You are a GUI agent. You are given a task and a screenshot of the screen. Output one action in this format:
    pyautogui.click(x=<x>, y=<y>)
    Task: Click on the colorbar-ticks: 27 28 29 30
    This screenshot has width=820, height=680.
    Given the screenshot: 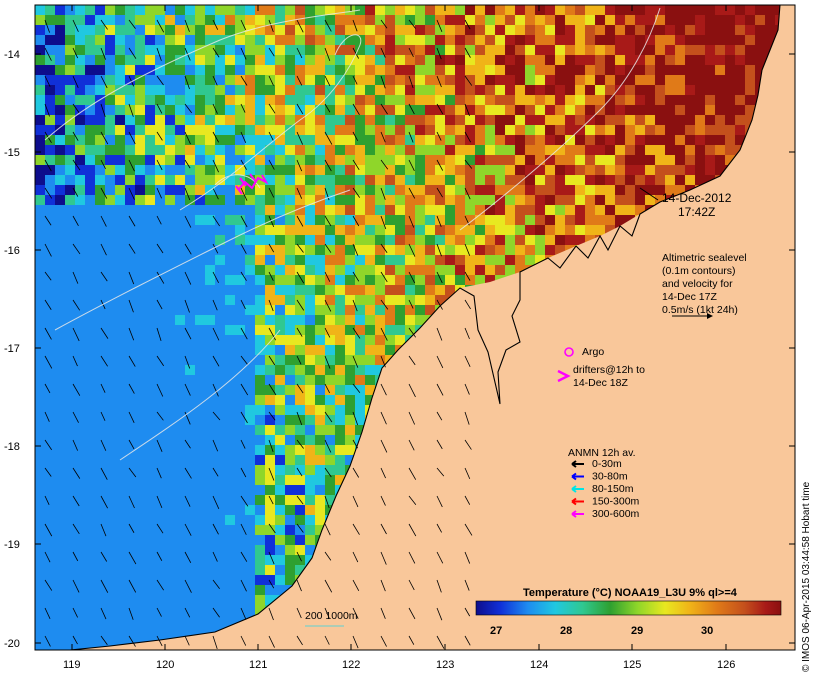 What is the action you would take?
    pyautogui.click(x=601, y=631)
    